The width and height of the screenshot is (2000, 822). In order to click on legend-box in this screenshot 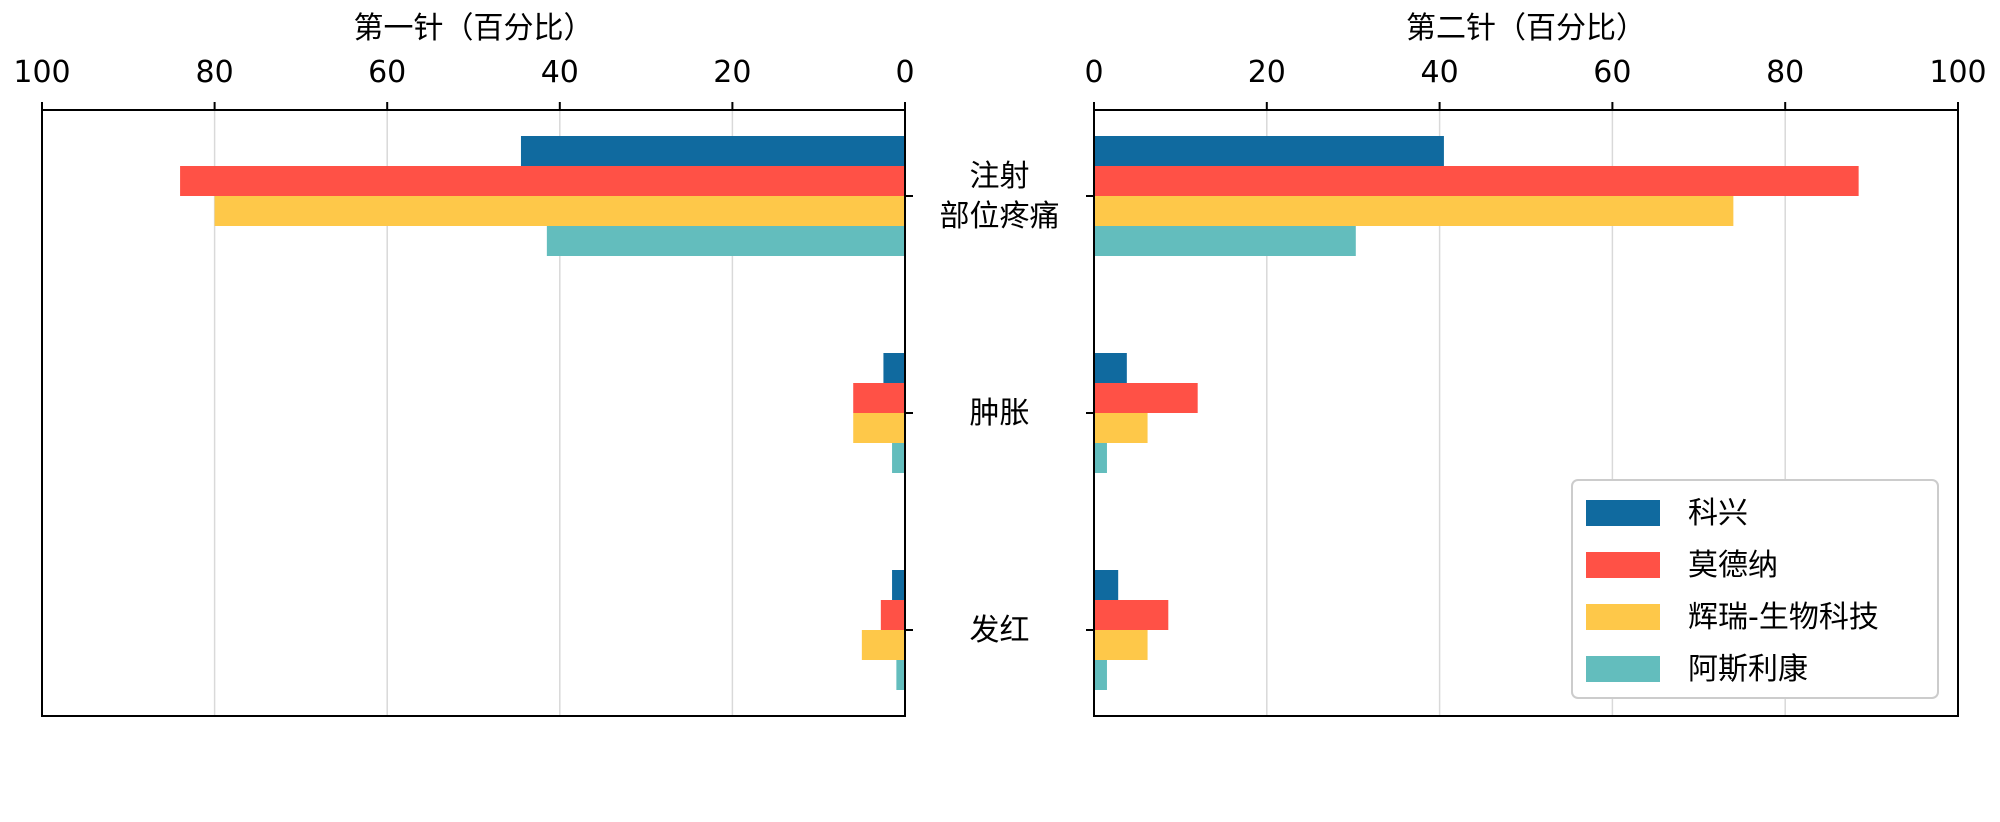, I will do `click(1755, 589)`.